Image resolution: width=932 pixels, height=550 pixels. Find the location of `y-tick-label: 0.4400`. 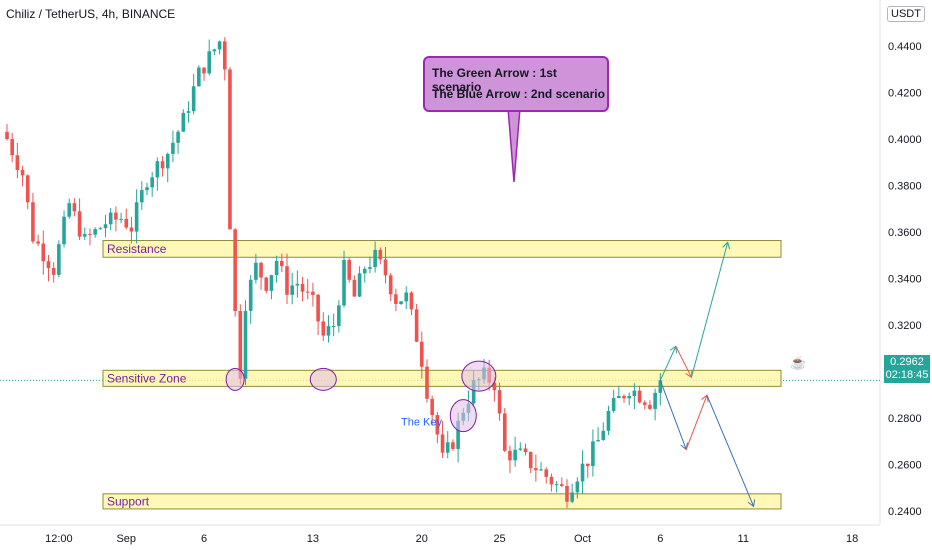

y-tick-label: 0.4400 is located at coordinates (905, 47).